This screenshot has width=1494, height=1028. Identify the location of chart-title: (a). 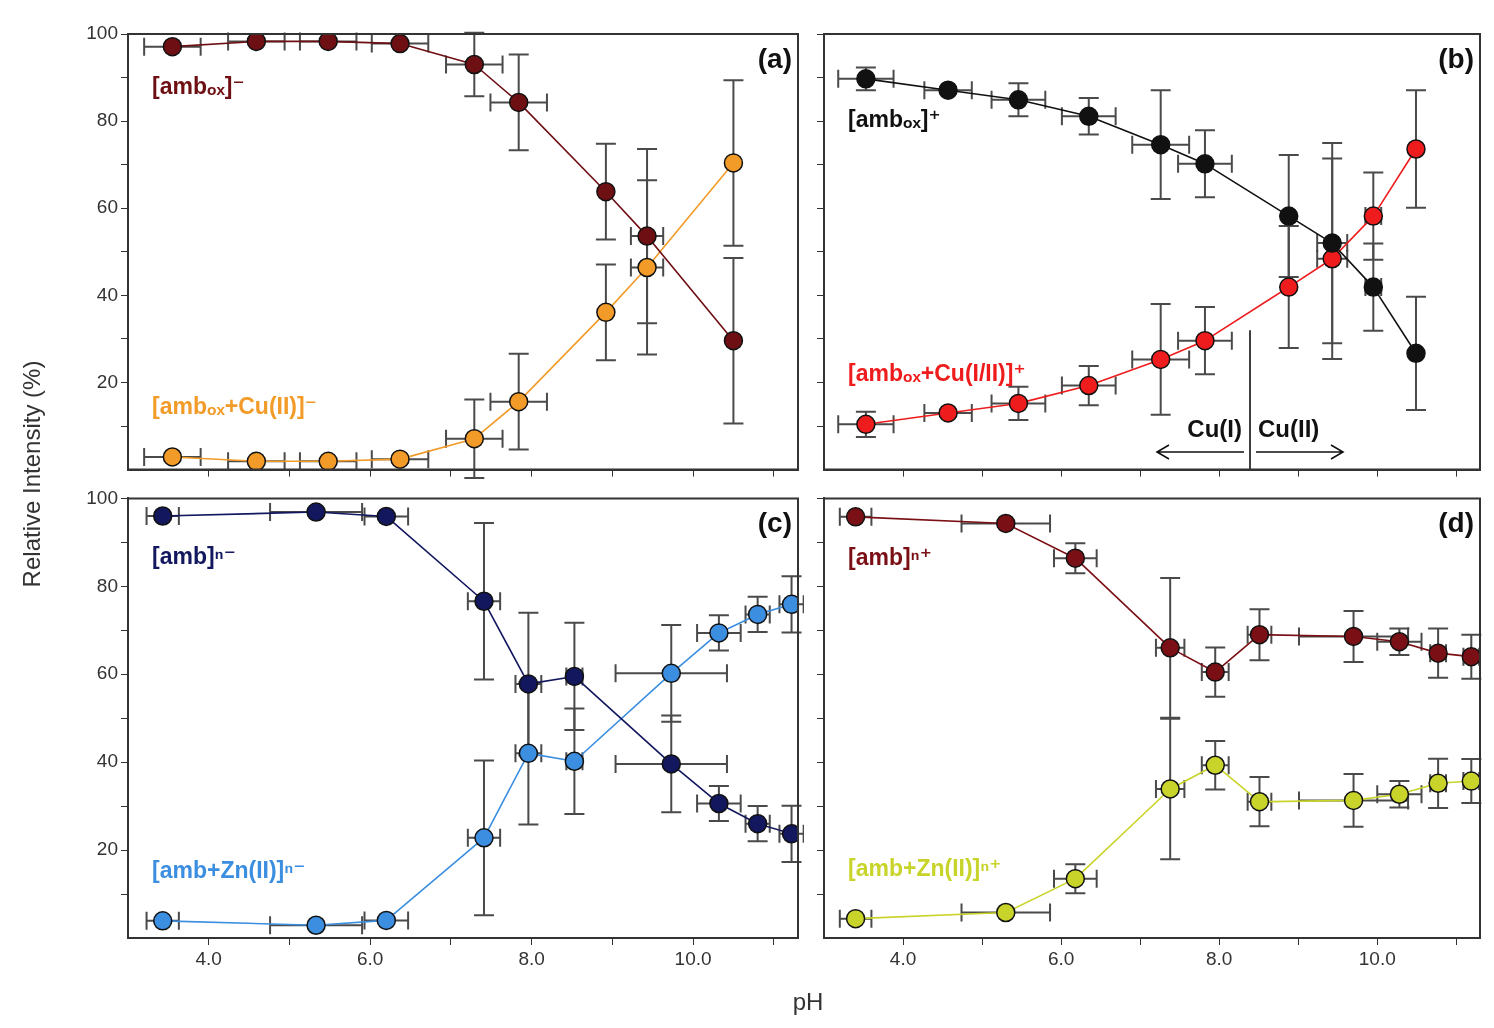
(774, 58).